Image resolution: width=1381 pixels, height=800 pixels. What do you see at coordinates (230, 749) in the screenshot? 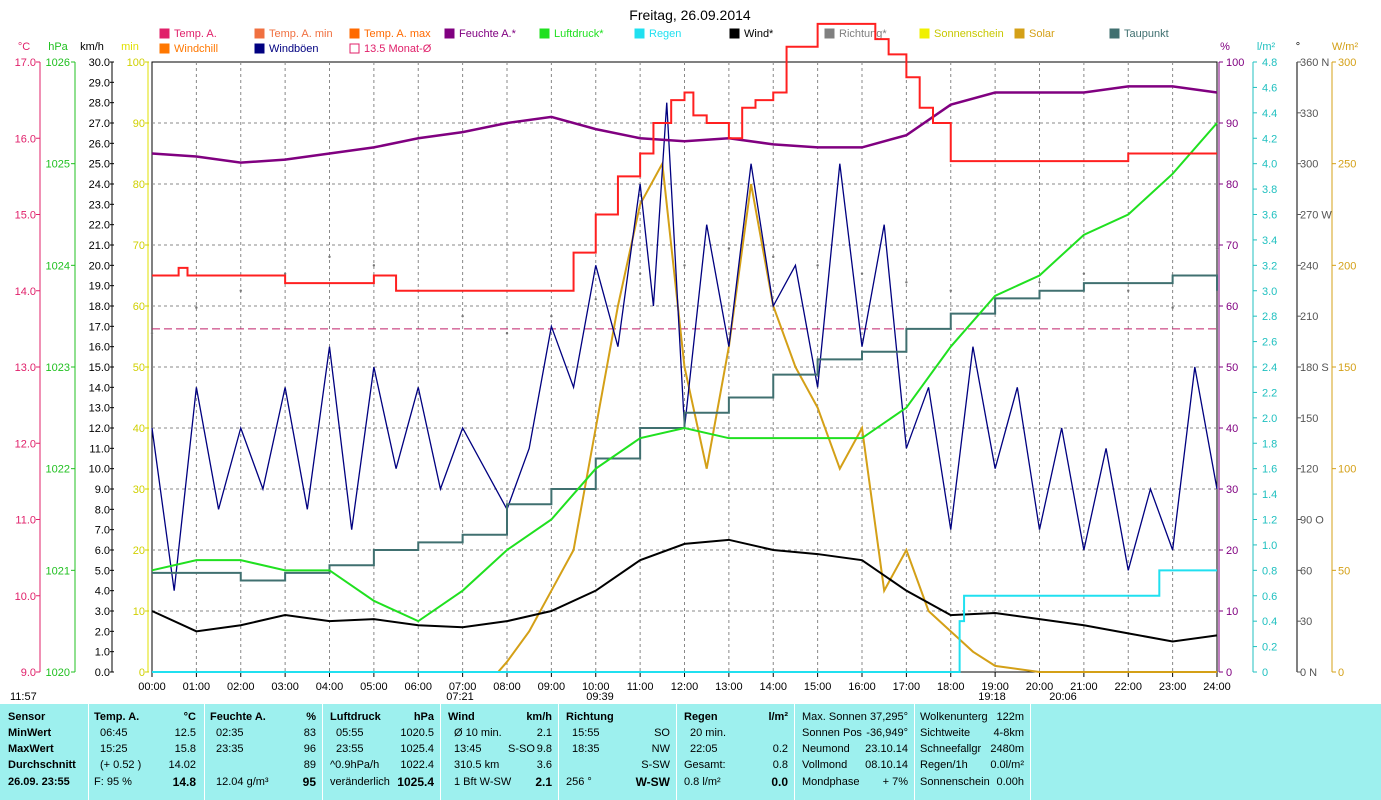
I see `humidity-max-time: 23:35` at bounding box center [230, 749].